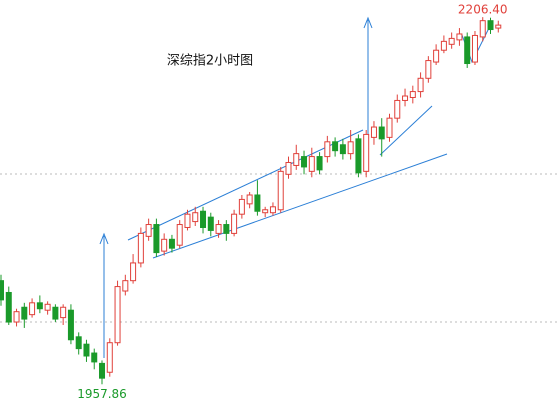 The width and height of the screenshot is (557, 408). Describe the element at coordinates (102, 394) in the screenshot. I see `price-annotation: 1957.86` at that location.